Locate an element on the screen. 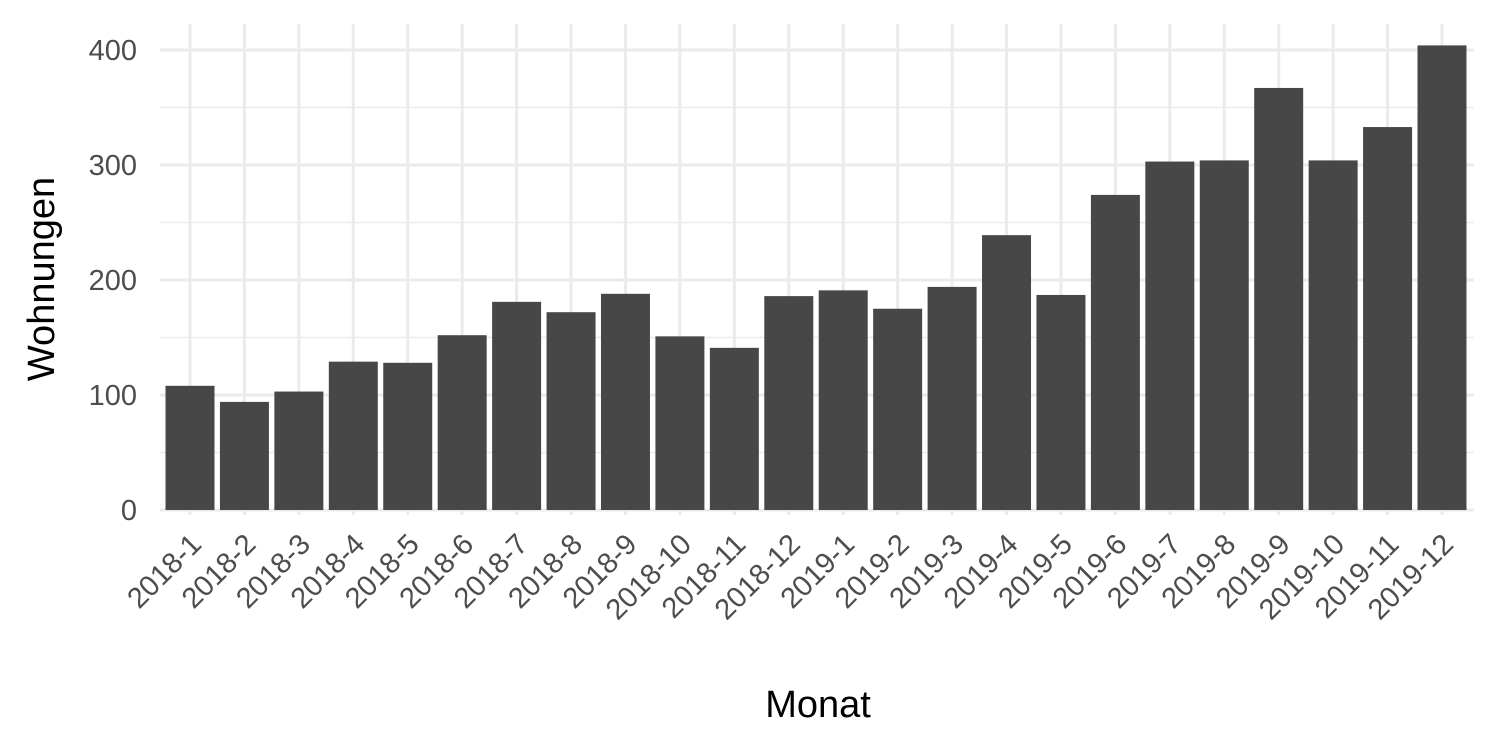 The height and width of the screenshot is (750, 1500). y-tick-label: 0 is located at coordinates (129, 511).